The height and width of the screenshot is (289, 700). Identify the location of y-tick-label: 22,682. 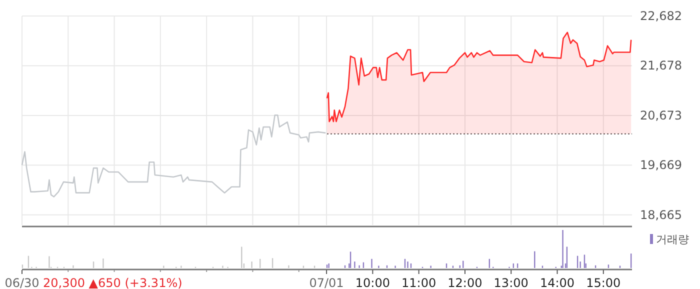
(661, 16).